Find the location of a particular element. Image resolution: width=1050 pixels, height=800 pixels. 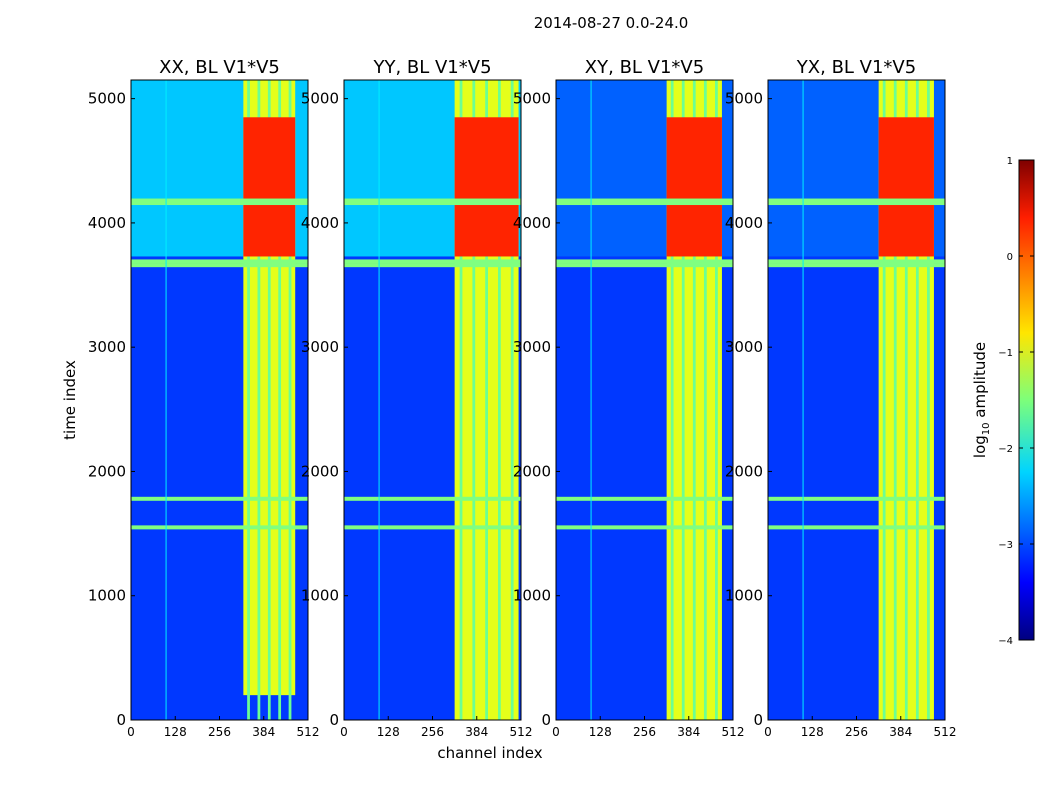

colorbar-label-suffix: amplitude is located at coordinates (980, 382).